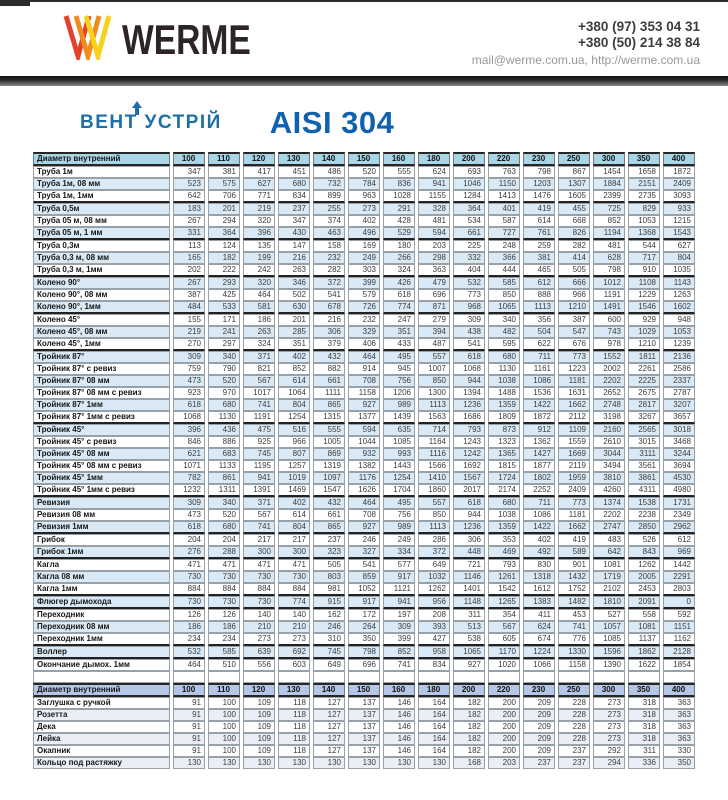 The image size is (728, 800). Describe the element at coordinates (101, 589) in the screenshot. I see `product-label: Кагла 1мм` at that location.